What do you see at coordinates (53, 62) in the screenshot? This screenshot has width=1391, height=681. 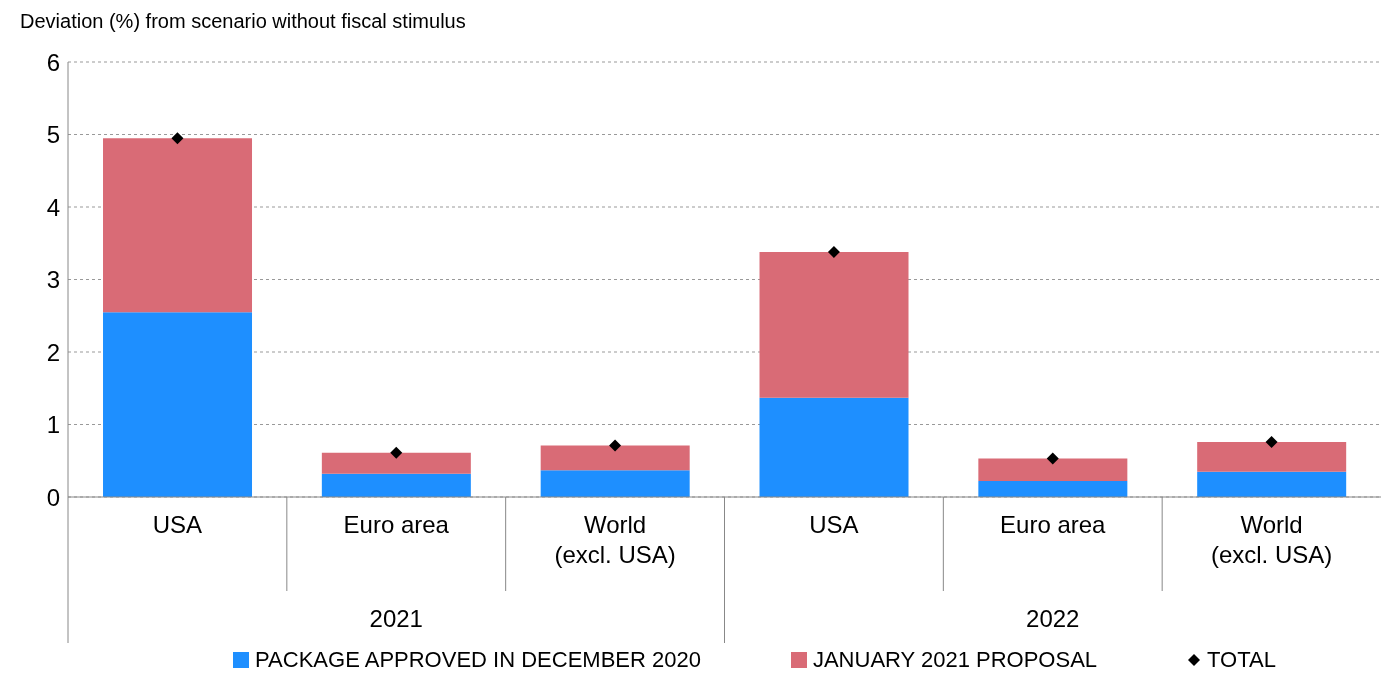 I see `y-tick-label: 6` at bounding box center [53, 62].